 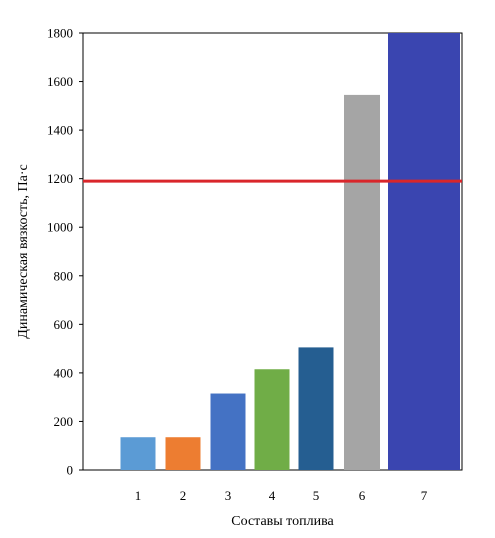 What do you see at coordinates (60, 178) in the screenshot?
I see `y-tick-label: 1200` at bounding box center [60, 178].